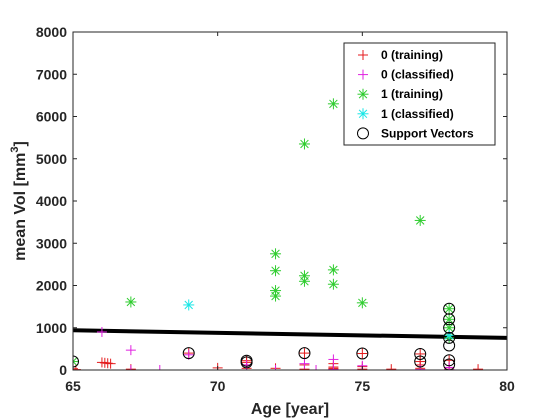 The image size is (560, 420). I want to click on legend-item-1-training: 1 (training), so click(400, 94).